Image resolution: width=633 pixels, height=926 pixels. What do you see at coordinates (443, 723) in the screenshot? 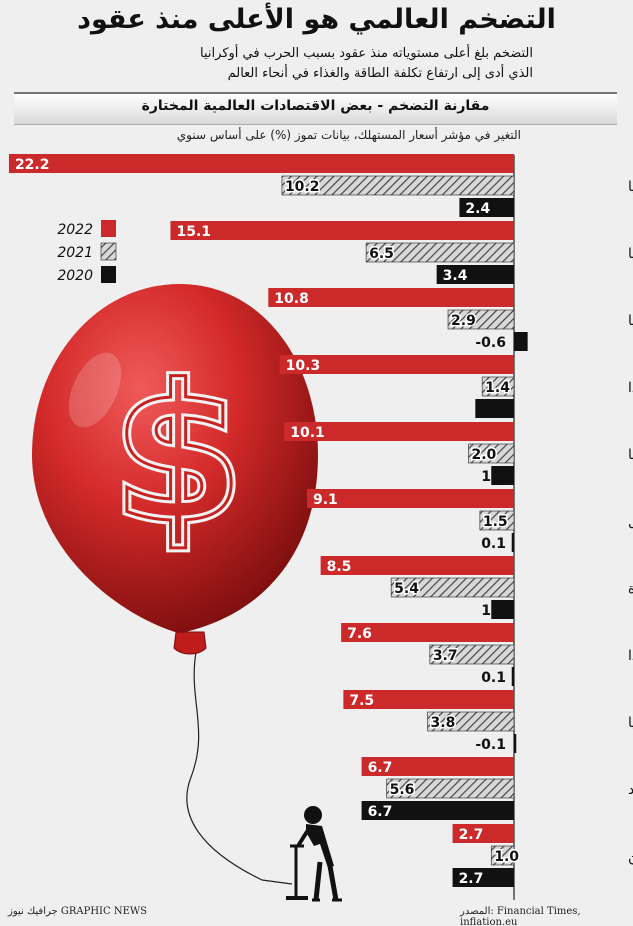
I see `value-label-2021-8: 3.8` at bounding box center [443, 723].